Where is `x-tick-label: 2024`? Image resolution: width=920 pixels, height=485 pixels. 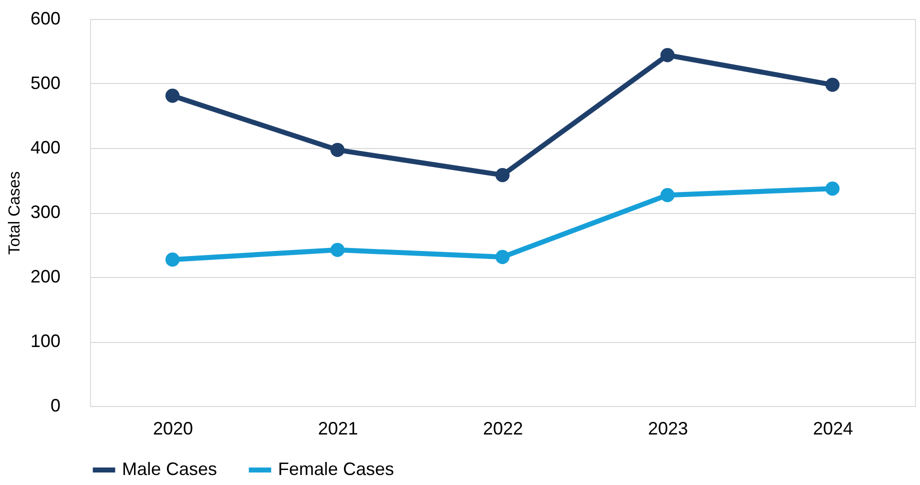
x-tick-label: 2024 is located at coordinates (833, 428).